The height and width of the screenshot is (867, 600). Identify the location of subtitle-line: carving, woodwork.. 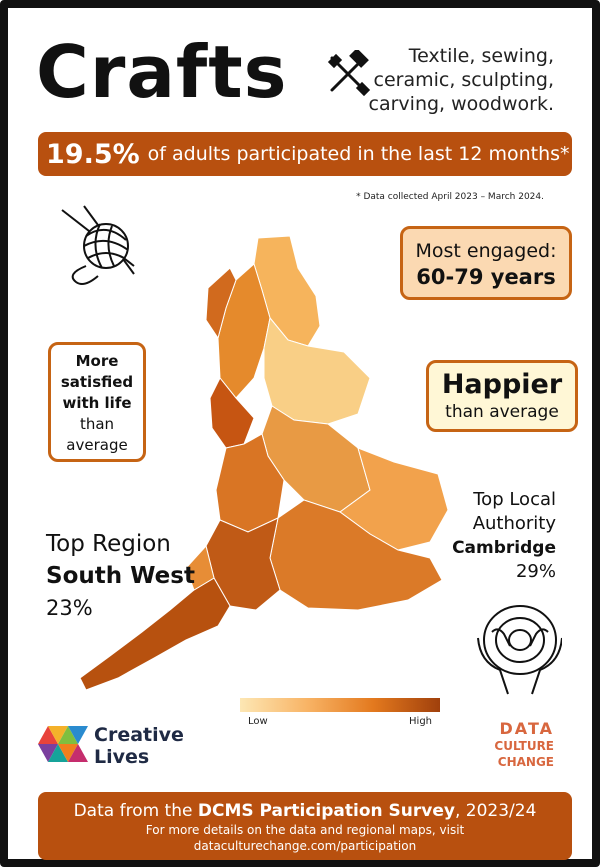
(461, 104).